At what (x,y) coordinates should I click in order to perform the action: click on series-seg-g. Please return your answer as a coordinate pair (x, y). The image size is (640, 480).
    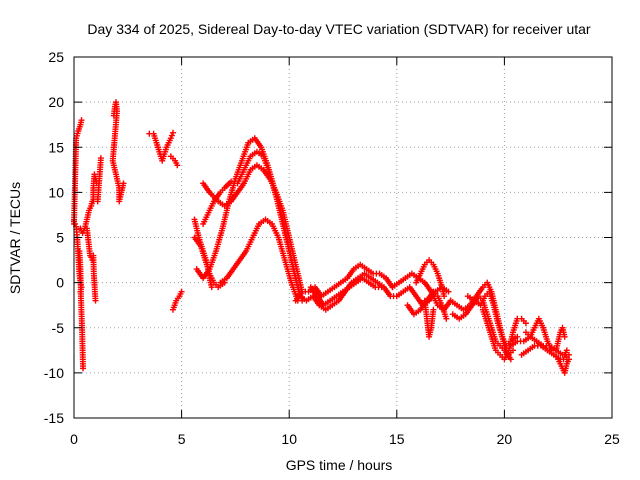
    Looking at the image, I should click on (94, 278).